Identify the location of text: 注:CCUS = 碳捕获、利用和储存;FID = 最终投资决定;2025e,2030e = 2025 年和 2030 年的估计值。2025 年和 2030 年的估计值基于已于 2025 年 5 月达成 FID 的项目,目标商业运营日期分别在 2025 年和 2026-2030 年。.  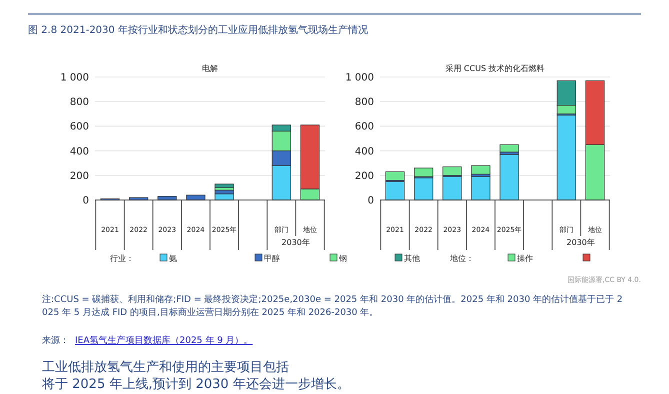
(332, 306).